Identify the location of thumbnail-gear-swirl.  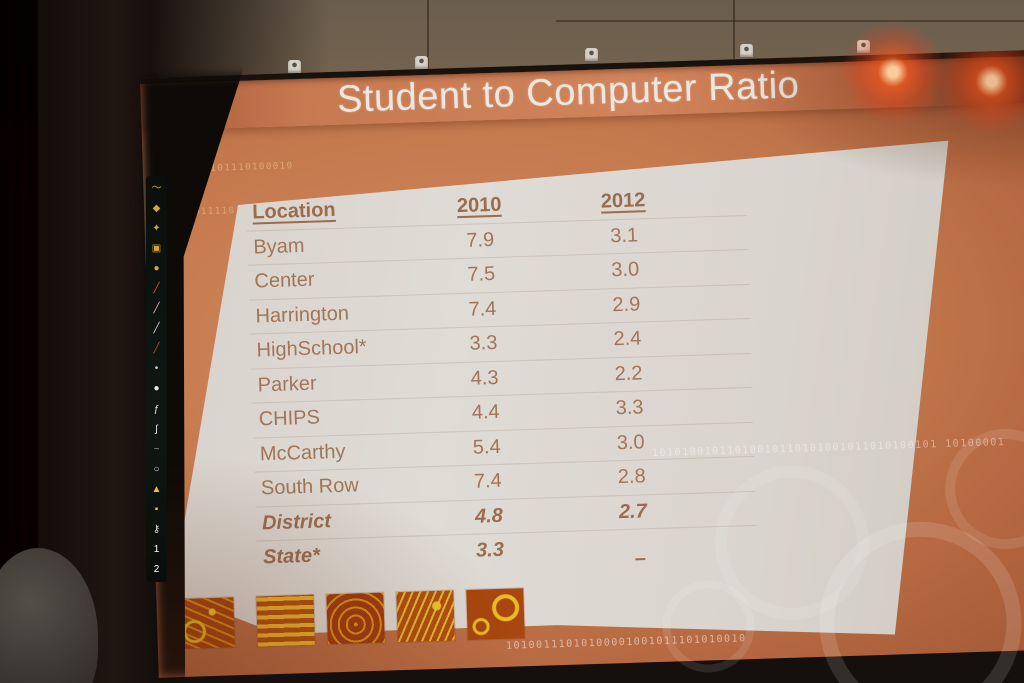
(355, 618).